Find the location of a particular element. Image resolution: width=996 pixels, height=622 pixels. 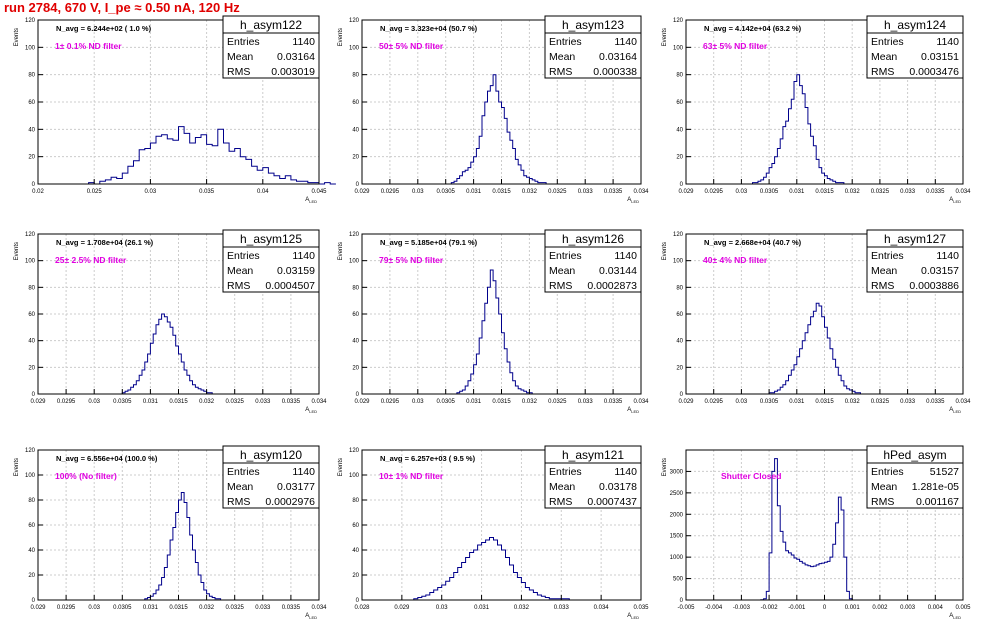

navg-label: N_avg = 6.556e+04 (100.0 %) is located at coordinates (107, 458).